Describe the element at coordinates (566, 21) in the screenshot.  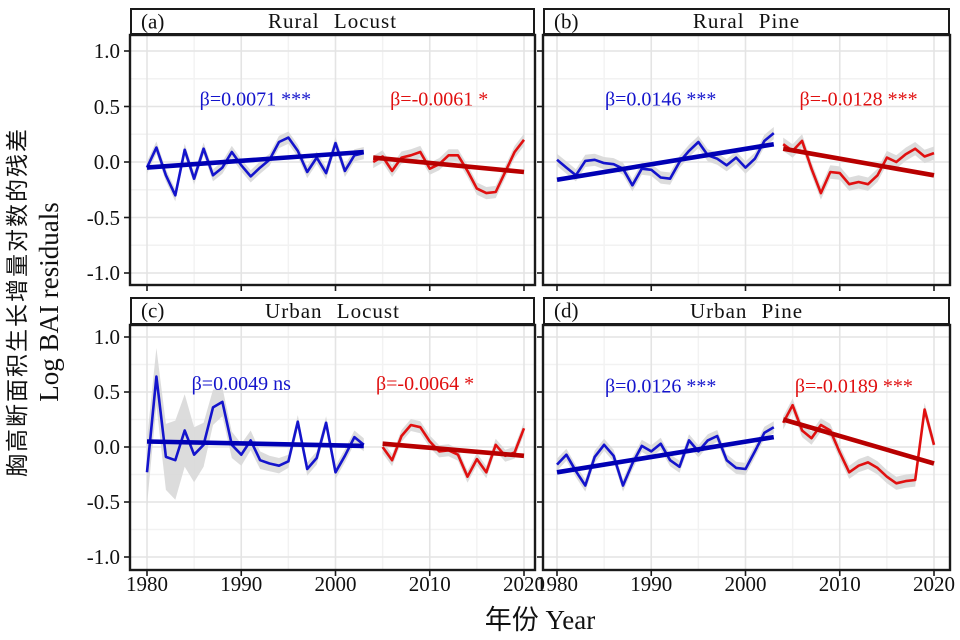
I see `panel-tag: (b)` at that location.